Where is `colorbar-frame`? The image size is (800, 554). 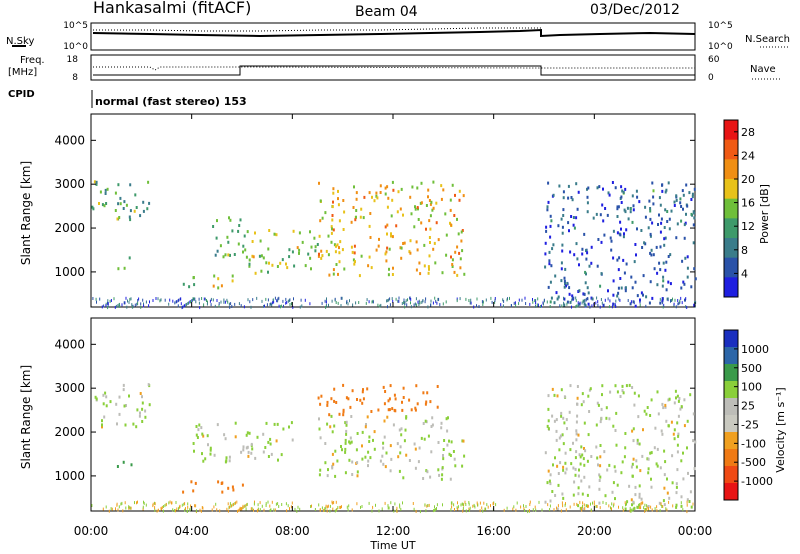 colorbar-frame is located at coordinates (731, 415).